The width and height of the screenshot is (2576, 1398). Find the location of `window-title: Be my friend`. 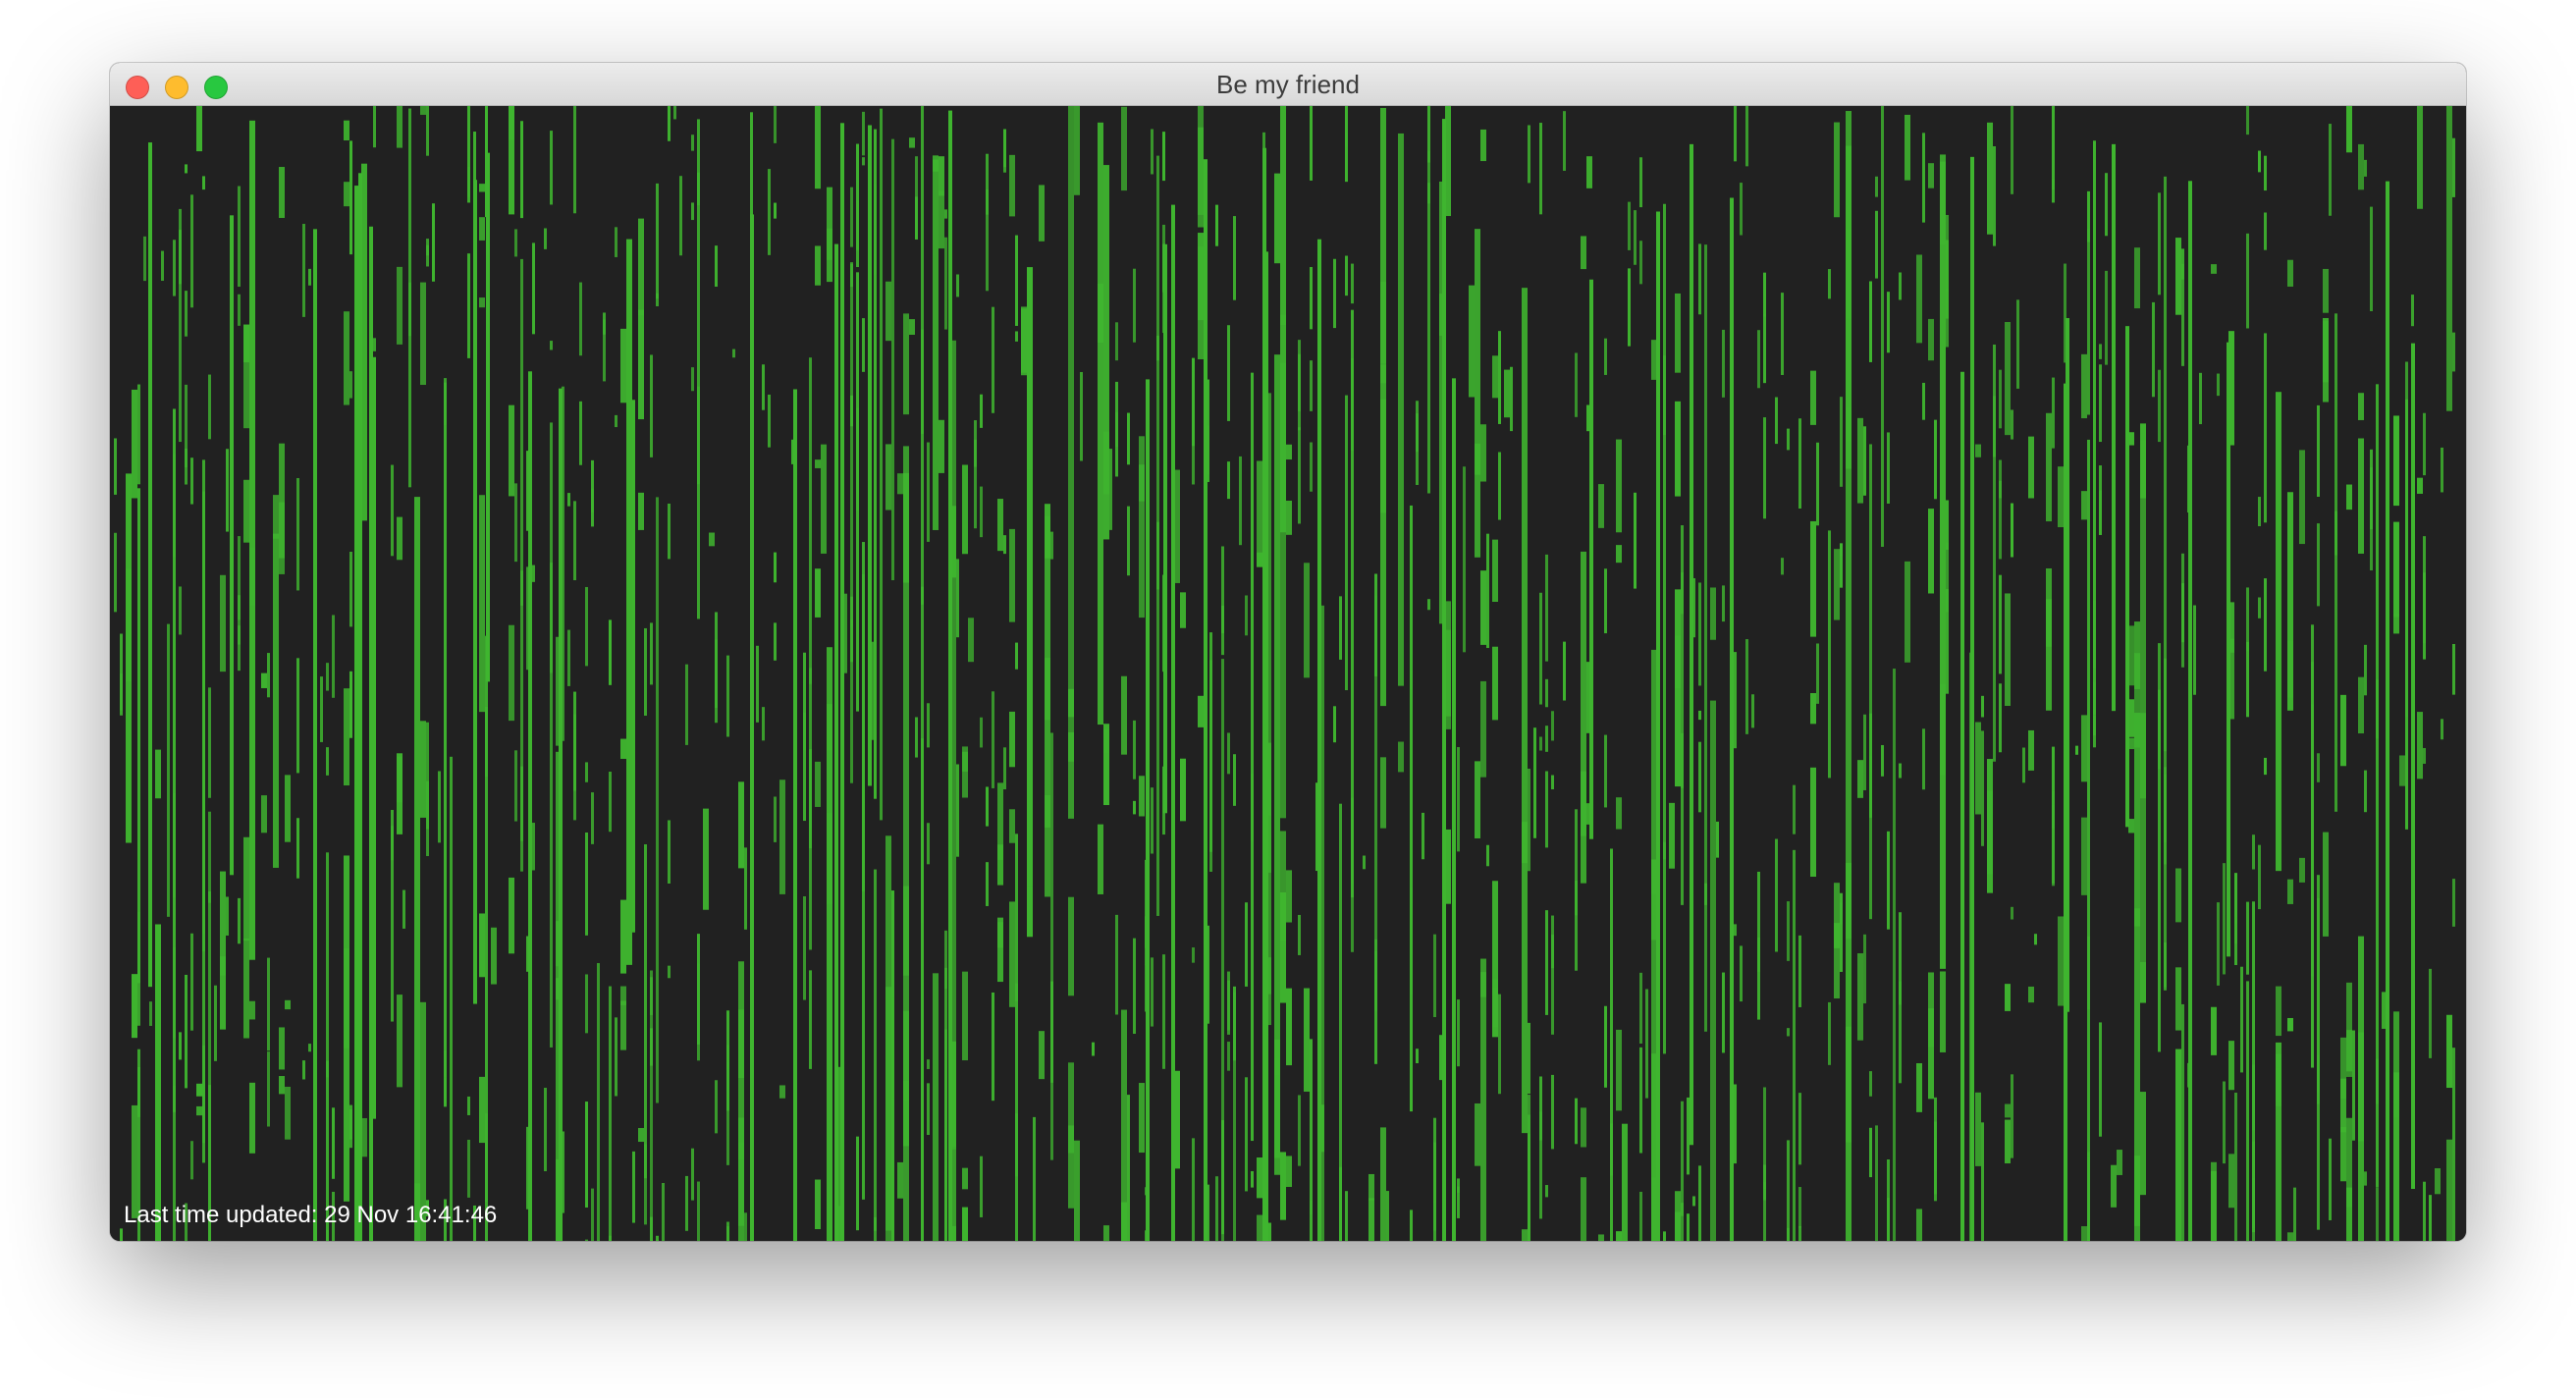

window-title: Be my friend is located at coordinates (1288, 85).